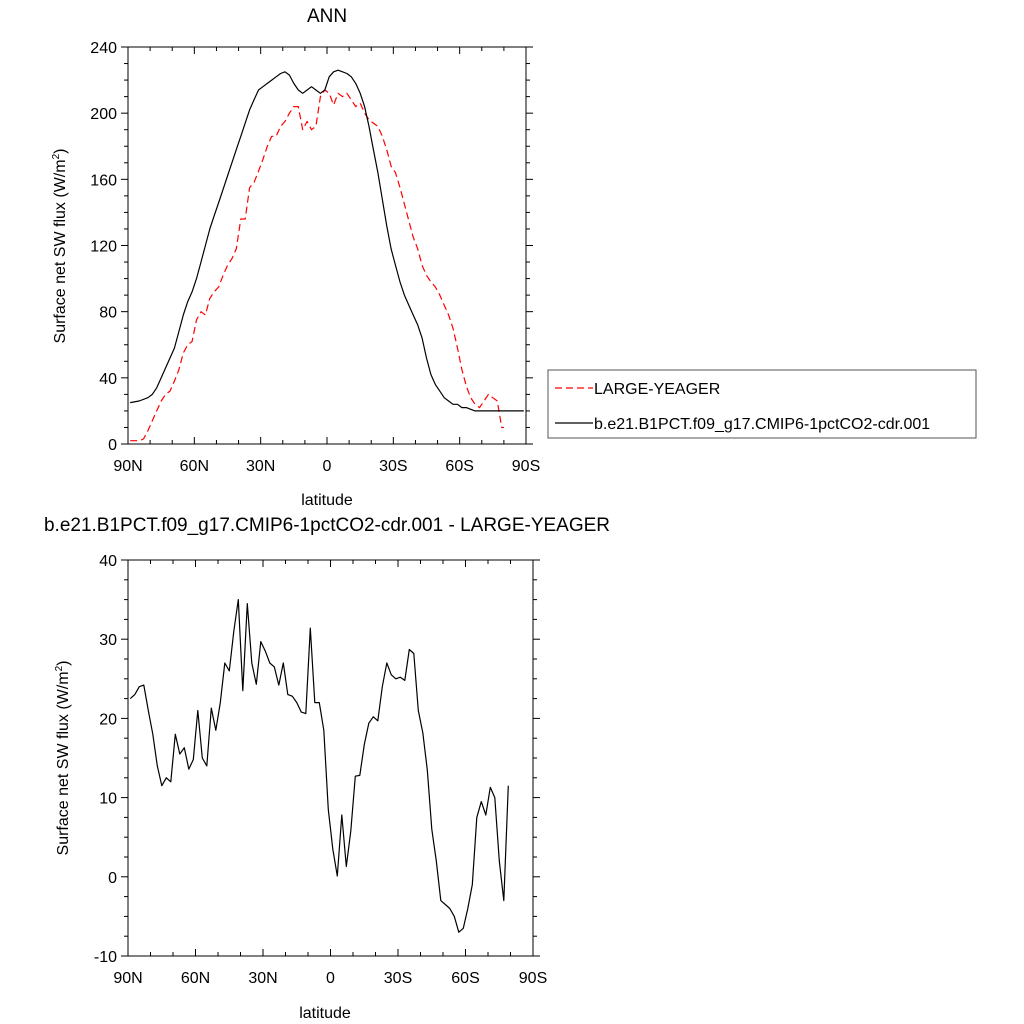 This screenshot has height=1024, width=1024. I want to click on top-y-axis-label-end: ), so click(60, 151).